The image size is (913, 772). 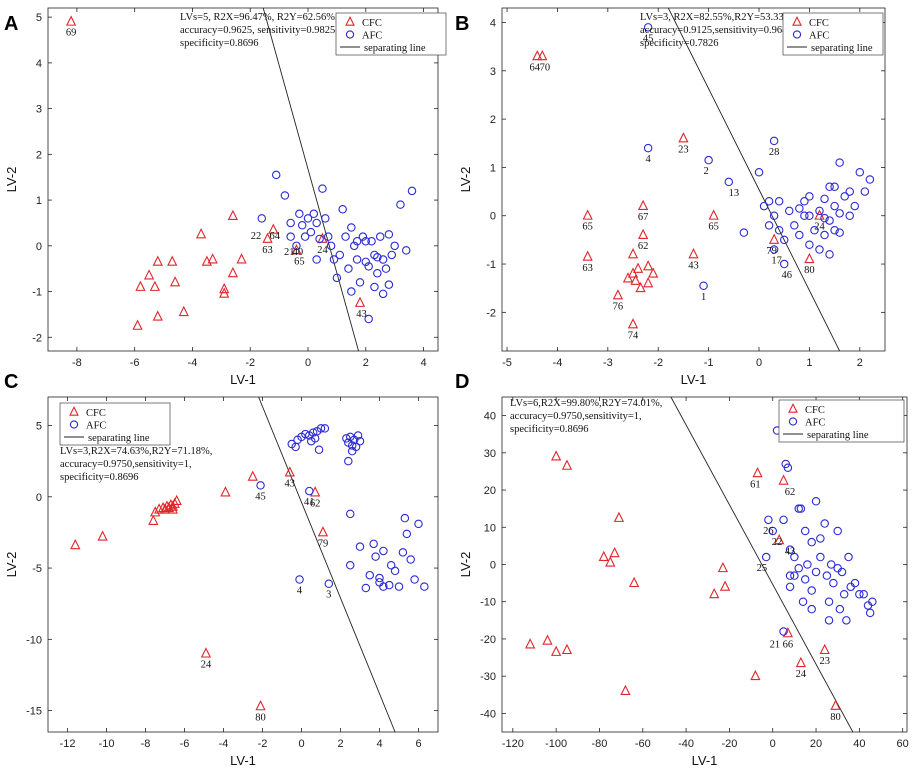 I want to click on model-stats-line: LVs=6,R2X=99.80%,R2Y=74.01%,, so click(x=586, y=403).